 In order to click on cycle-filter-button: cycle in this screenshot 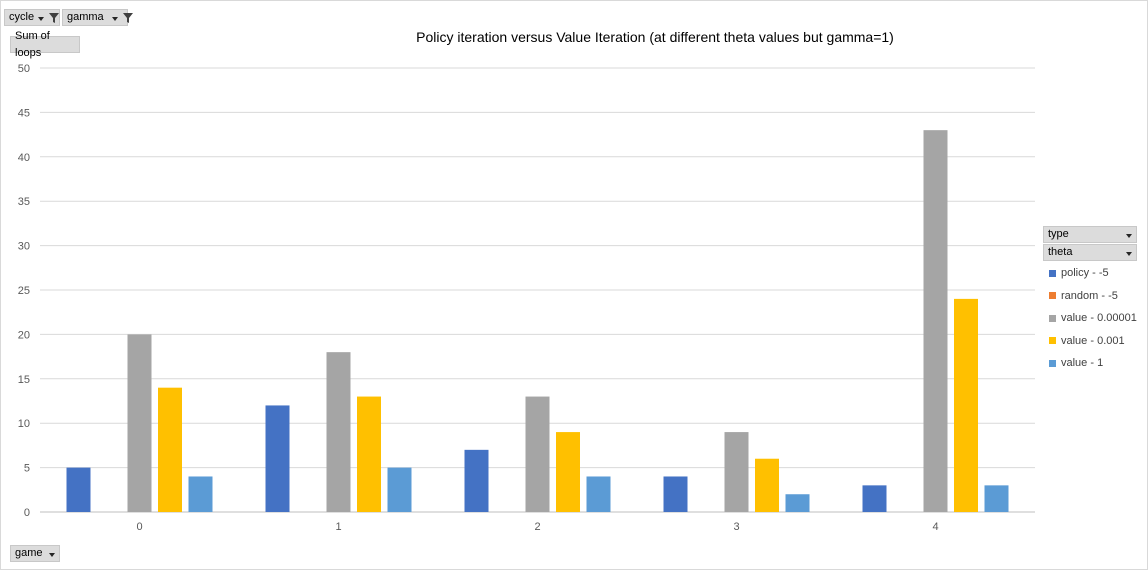, I will do `click(32, 17)`.